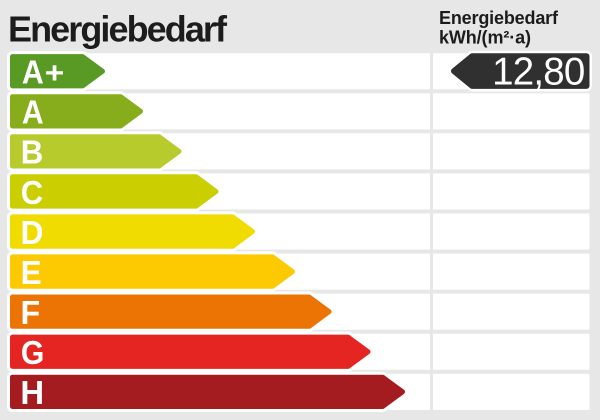 The height and width of the screenshot is (420, 600). What do you see at coordinates (31, 272) in the screenshot?
I see `svg-text: E` at bounding box center [31, 272].